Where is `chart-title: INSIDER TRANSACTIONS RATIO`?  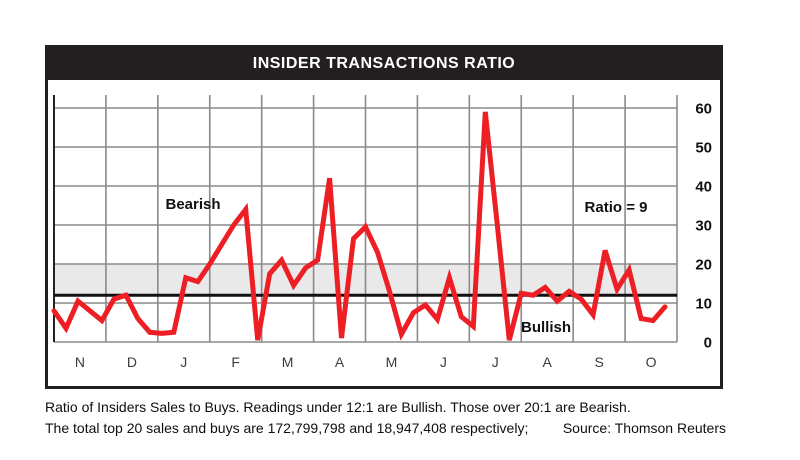 chart-title: INSIDER TRANSACTIONS RATIO is located at coordinates (384, 63).